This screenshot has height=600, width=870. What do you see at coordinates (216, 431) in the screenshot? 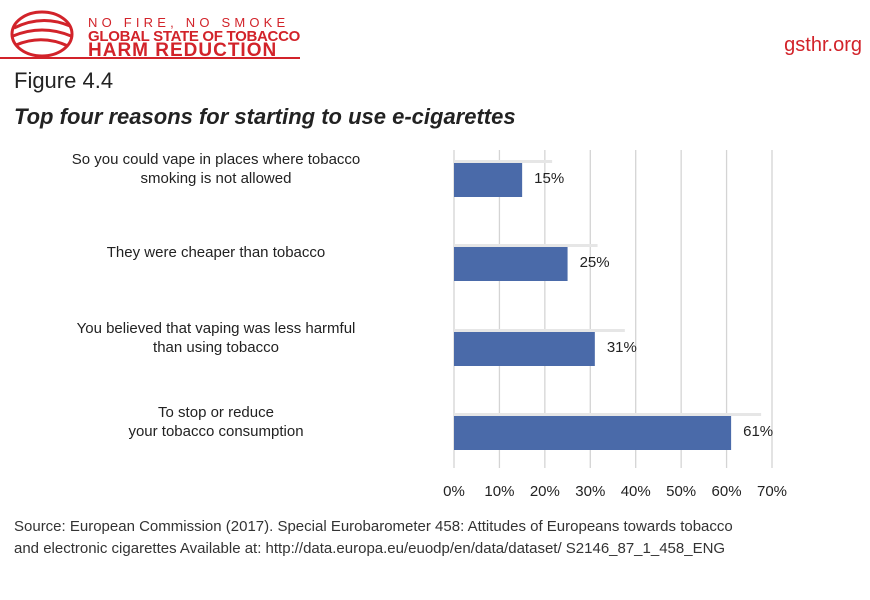
I see `category-label-line: your tobacco consumption` at bounding box center [216, 431].